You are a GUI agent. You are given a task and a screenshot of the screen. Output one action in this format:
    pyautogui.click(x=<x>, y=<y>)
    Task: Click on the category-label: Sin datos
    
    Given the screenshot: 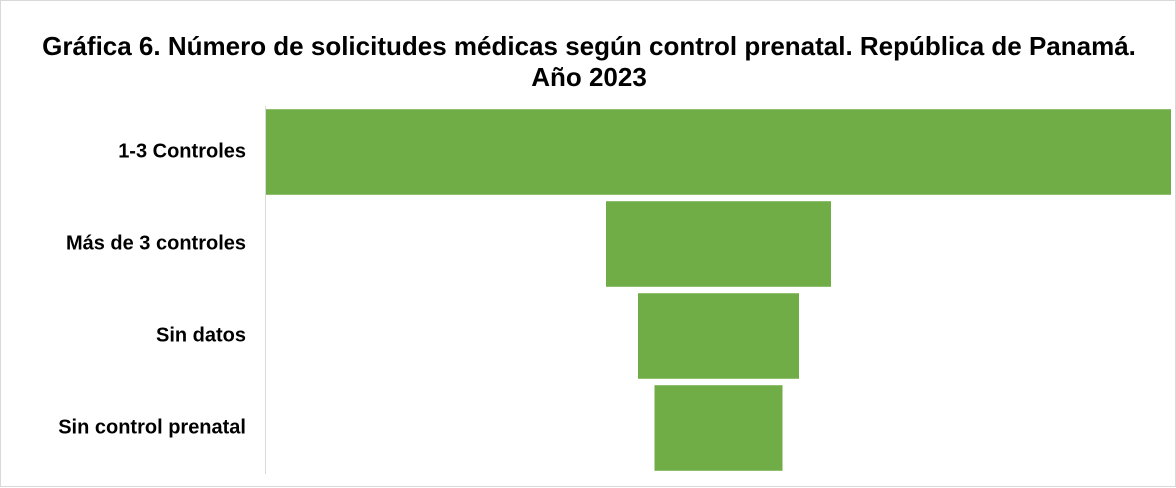 What is the action you would take?
    pyautogui.click(x=201, y=335)
    